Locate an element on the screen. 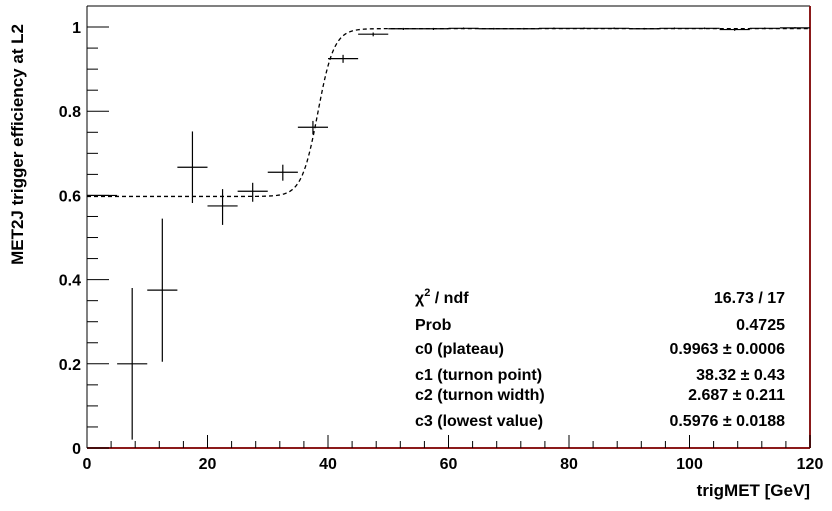 This screenshot has width=832, height=511. x-tick-label: 40 is located at coordinates (328, 464).